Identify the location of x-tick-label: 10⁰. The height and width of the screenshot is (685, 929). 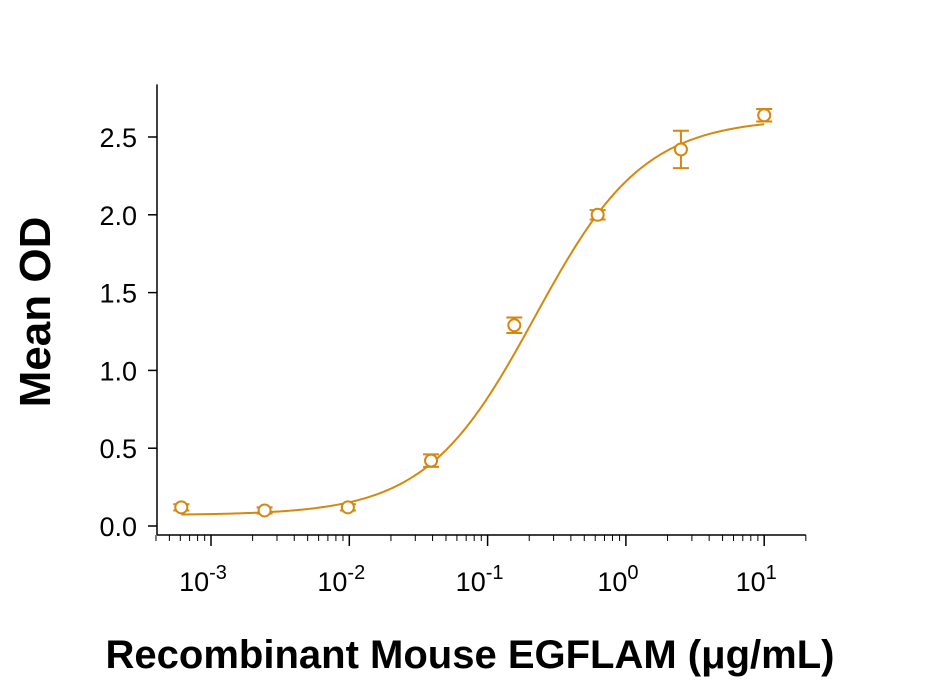
(617, 579).